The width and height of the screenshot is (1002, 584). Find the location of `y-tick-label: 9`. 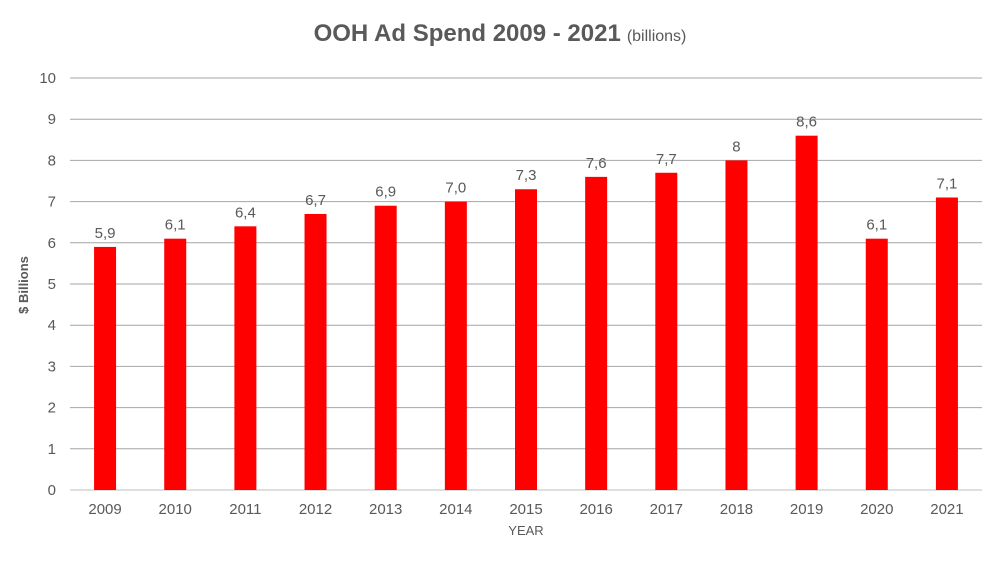

y-tick-label: 9 is located at coordinates (52, 119).